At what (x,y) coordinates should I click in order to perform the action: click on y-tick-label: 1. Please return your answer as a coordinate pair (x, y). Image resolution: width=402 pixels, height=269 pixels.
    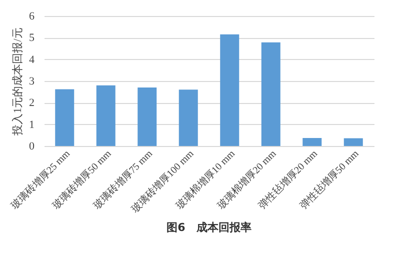
    Looking at the image, I should click on (31, 124).